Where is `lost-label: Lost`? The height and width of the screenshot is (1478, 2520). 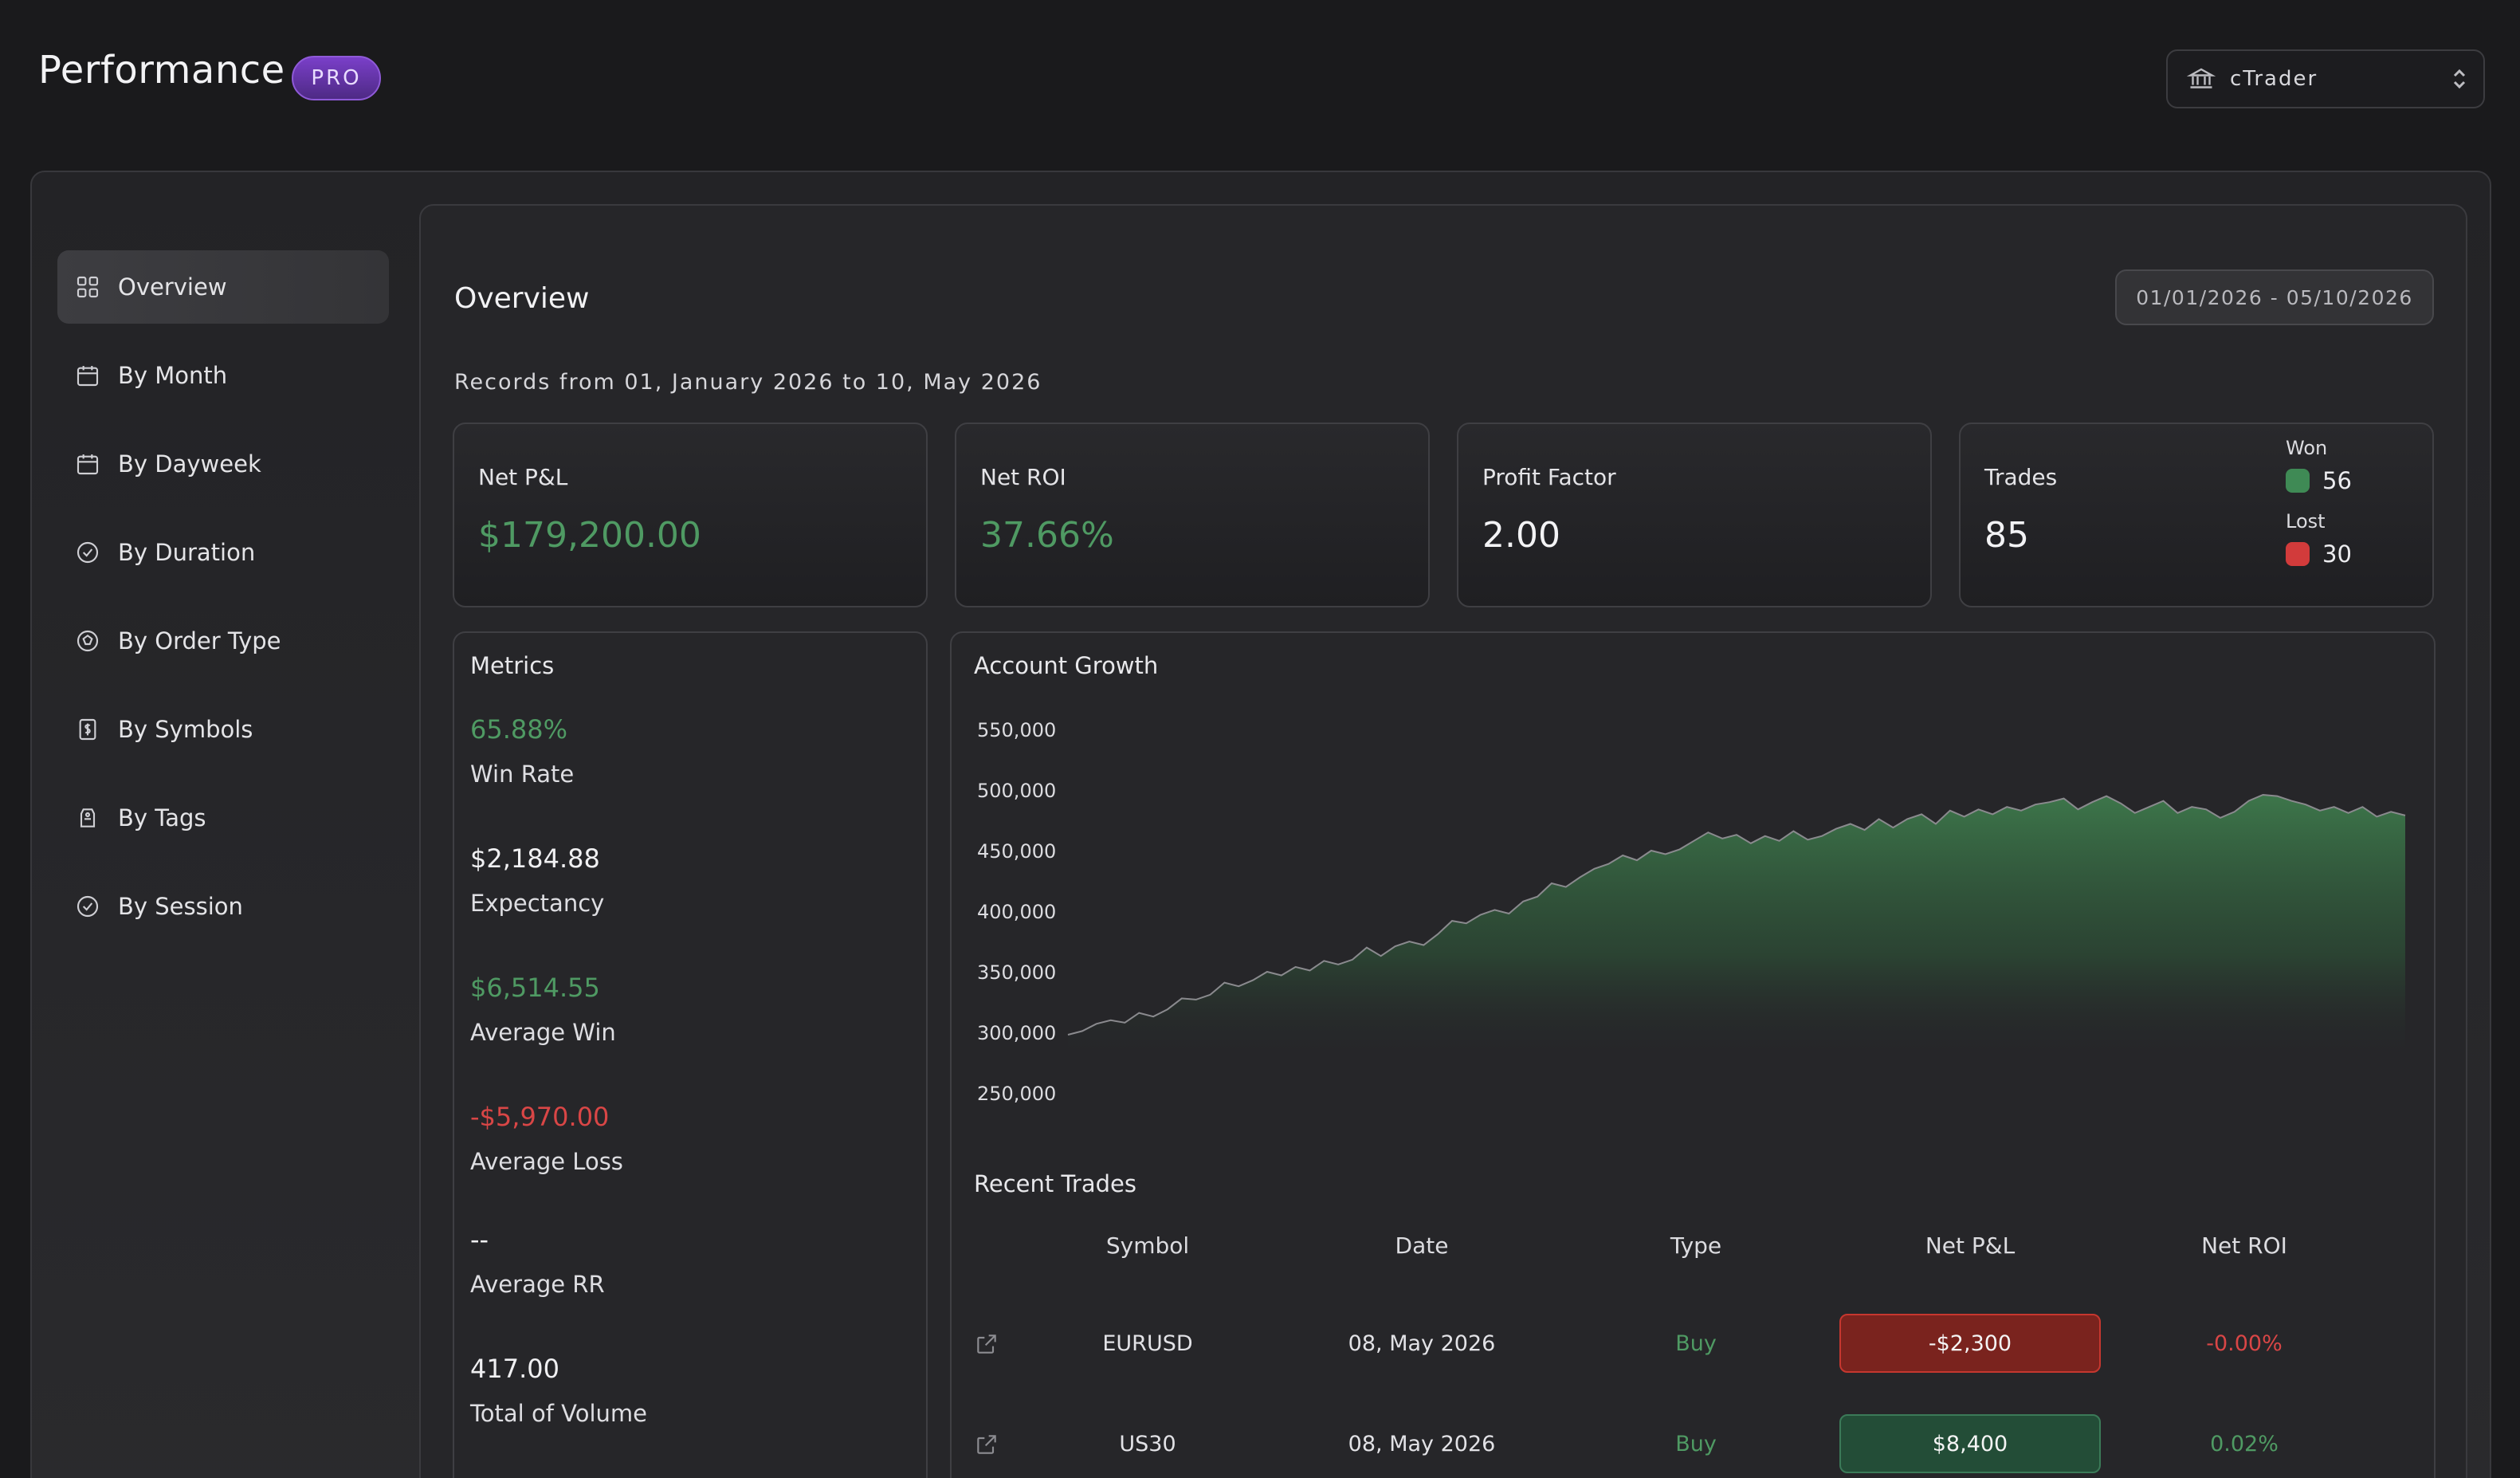
lost-label: Lost is located at coordinates (2306, 521).